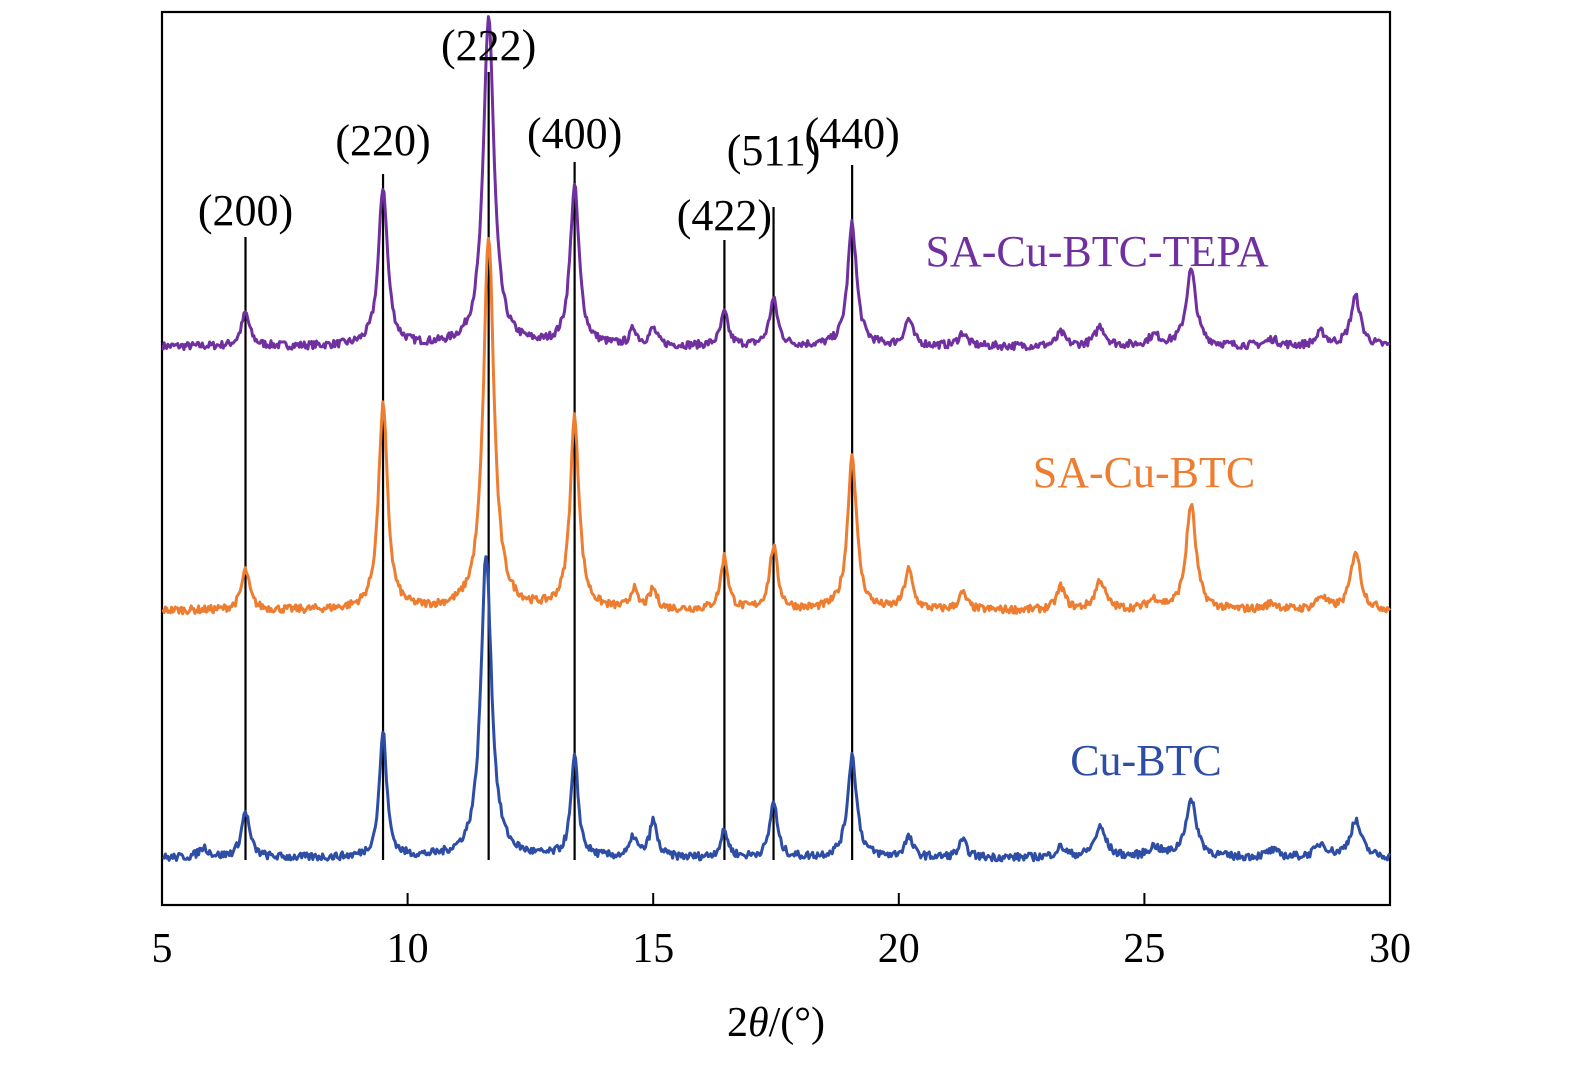 The height and width of the screenshot is (1068, 1575). What do you see at coordinates (1096, 251) in the screenshot?
I see `series-label: SA-Cu-BTC-TEPA` at bounding box center [1096, 251].